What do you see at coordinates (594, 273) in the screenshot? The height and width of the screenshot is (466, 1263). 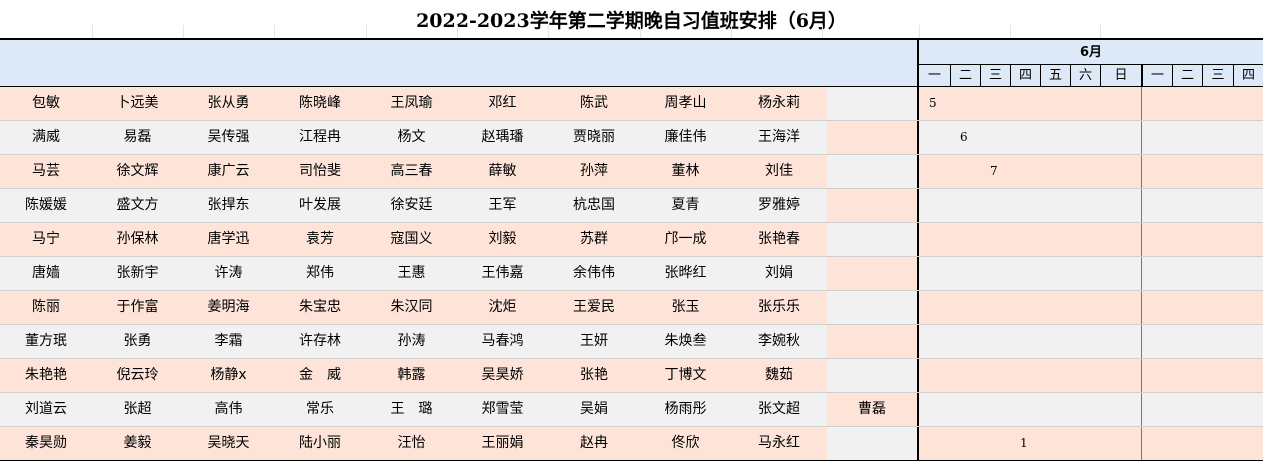 I see `name-cell: 余伟伟` at bounding box center [594, 273].